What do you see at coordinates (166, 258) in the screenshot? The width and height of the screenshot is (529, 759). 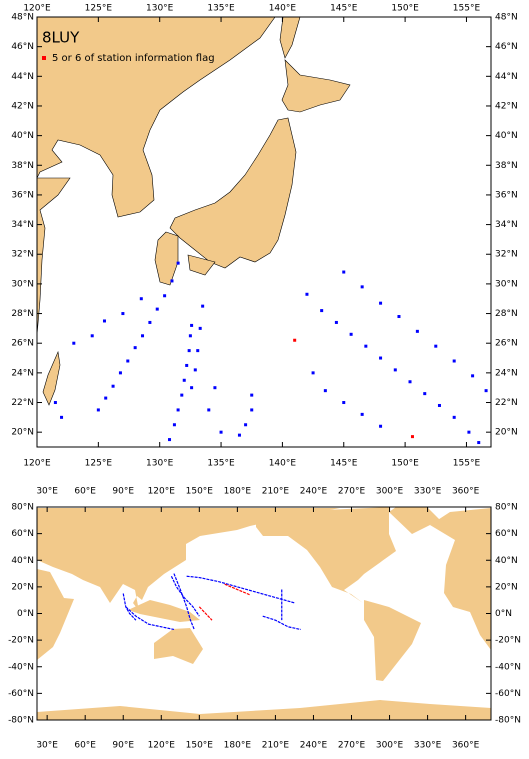 I see `kyushu` at bounding box center [166, 258].